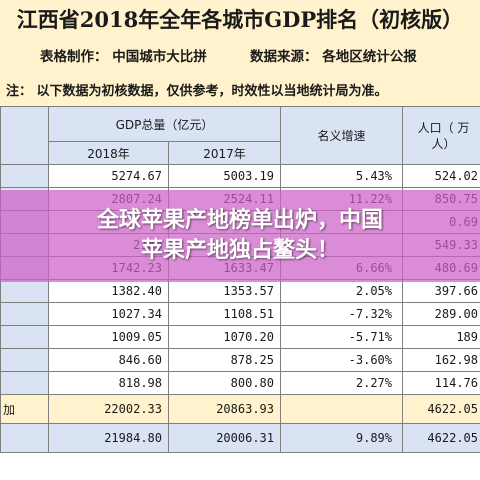 This screenshot has height=480, width=480. What do you see at coordinates (224, 438) in the screenshot?
I see `total-gdp-2017-cell: 20006.31` at bounding box center [224, 438].